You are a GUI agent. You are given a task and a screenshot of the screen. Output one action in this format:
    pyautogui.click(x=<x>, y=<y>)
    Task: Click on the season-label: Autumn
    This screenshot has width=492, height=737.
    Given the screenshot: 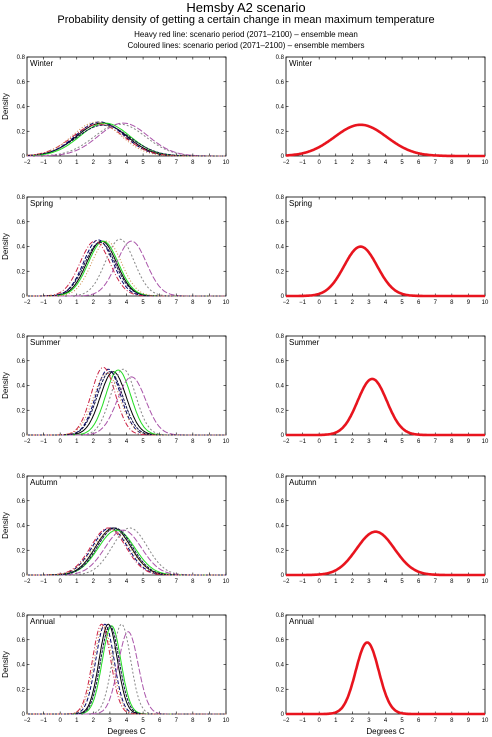 What is the action you would take?
    pyautogui.click(x=44, y=482)
    